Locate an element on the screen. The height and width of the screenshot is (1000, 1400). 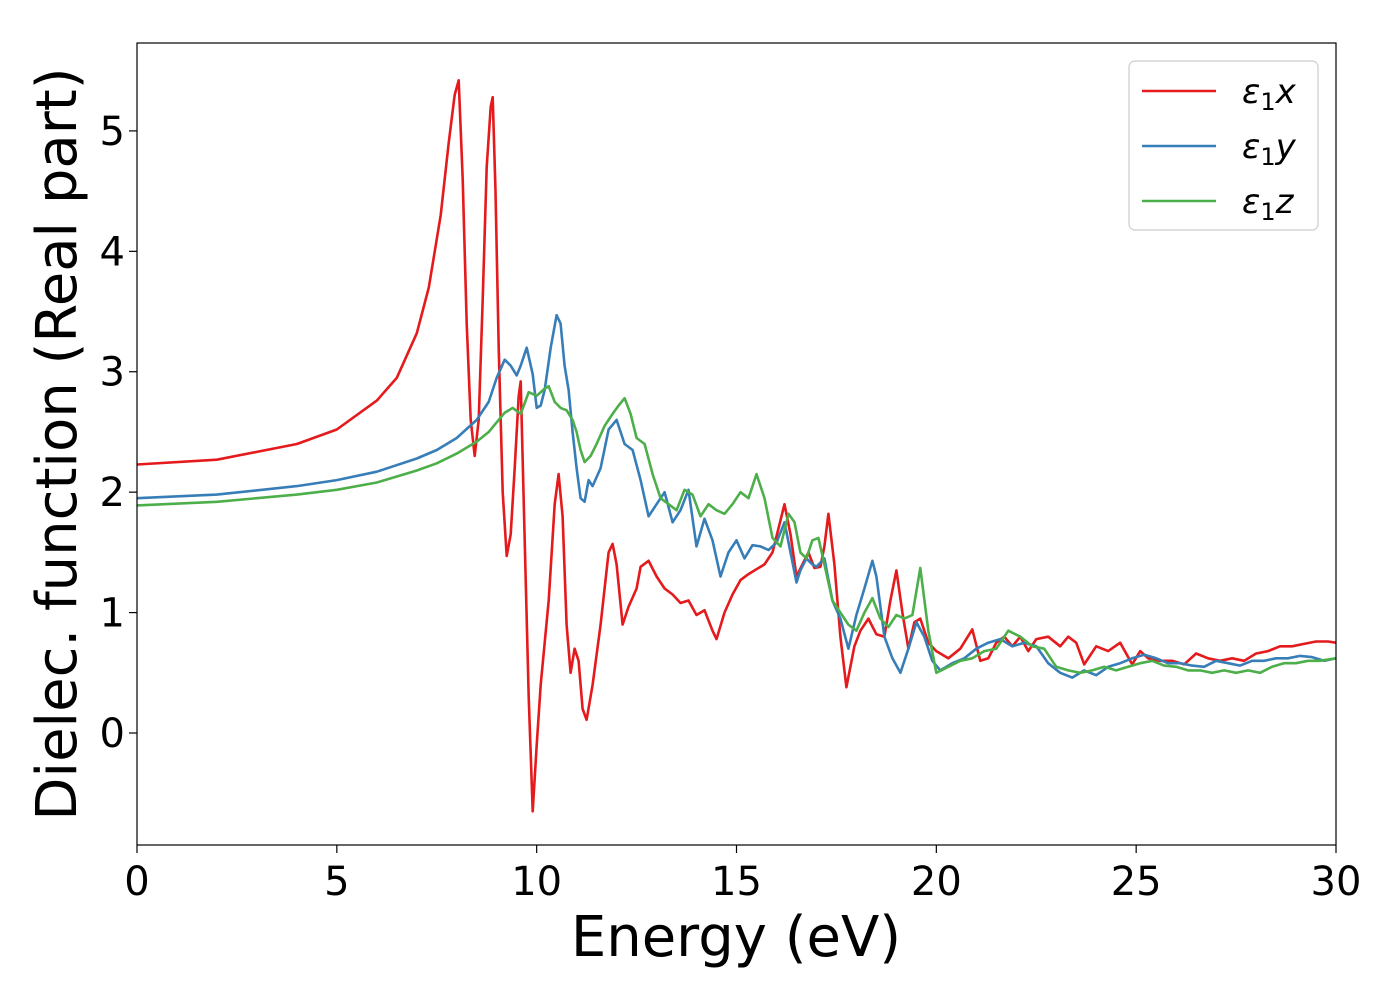
x-tick-label: 30 is located at coordinates (1336, 882).